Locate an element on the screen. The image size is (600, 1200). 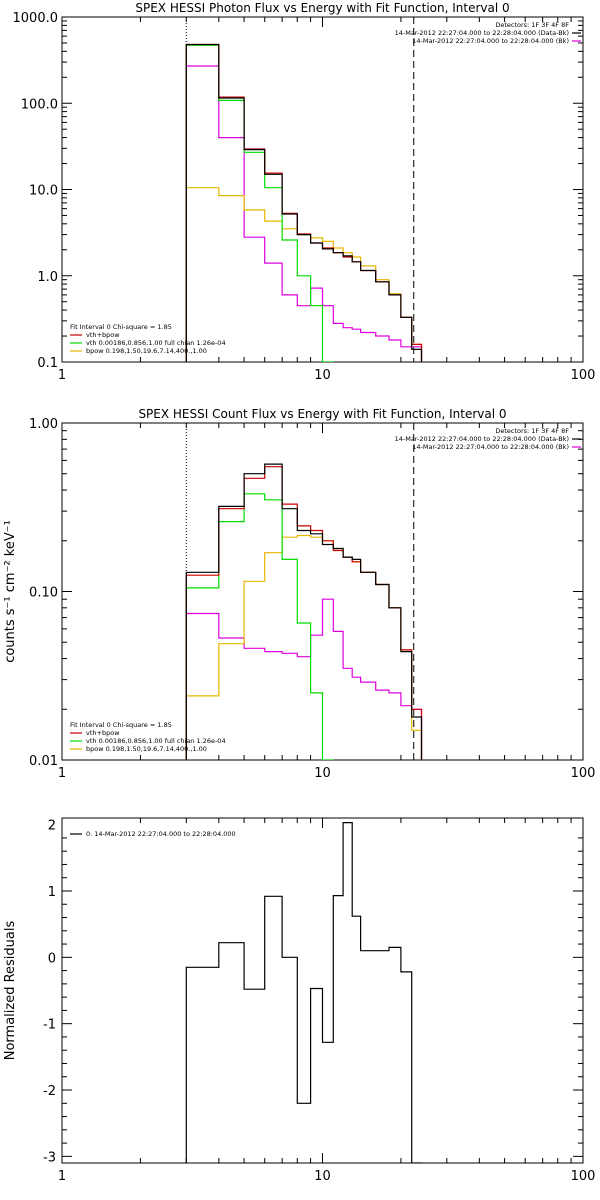
y-tick-label: 100.0 is located at coordinates (39, 104).